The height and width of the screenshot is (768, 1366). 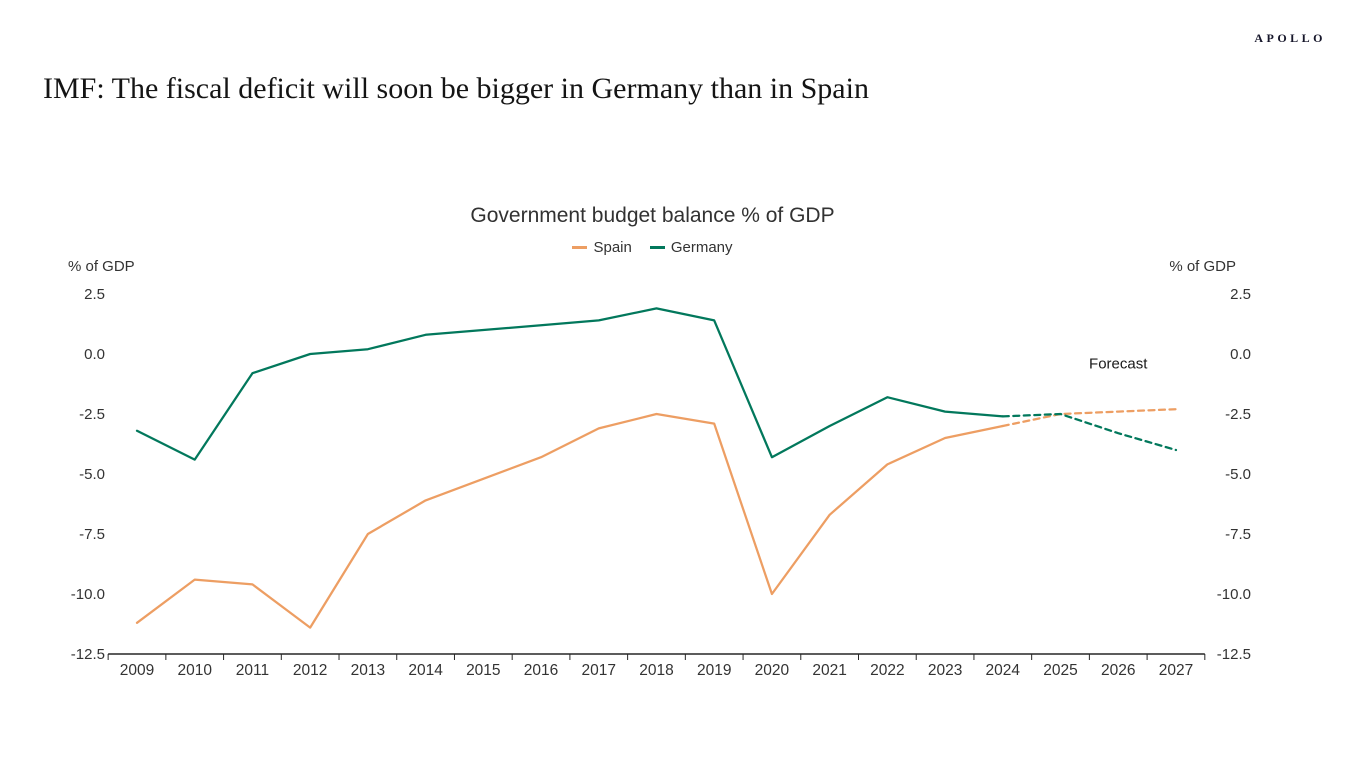 What do you see at coordinates (887, 670) in the screenshot?
I see `x-tick-label: 2022` at bounding box center [887, 670].